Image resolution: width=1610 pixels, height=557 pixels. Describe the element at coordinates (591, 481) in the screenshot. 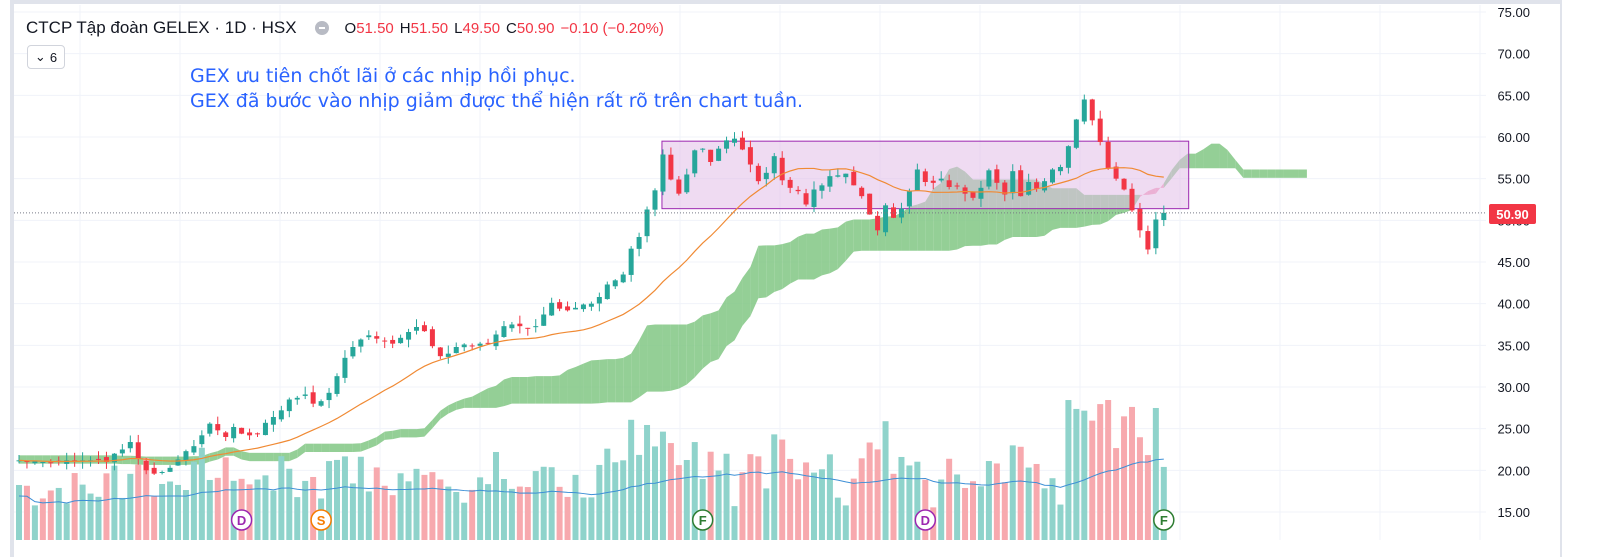

I see `volume-ma-line` at that location.